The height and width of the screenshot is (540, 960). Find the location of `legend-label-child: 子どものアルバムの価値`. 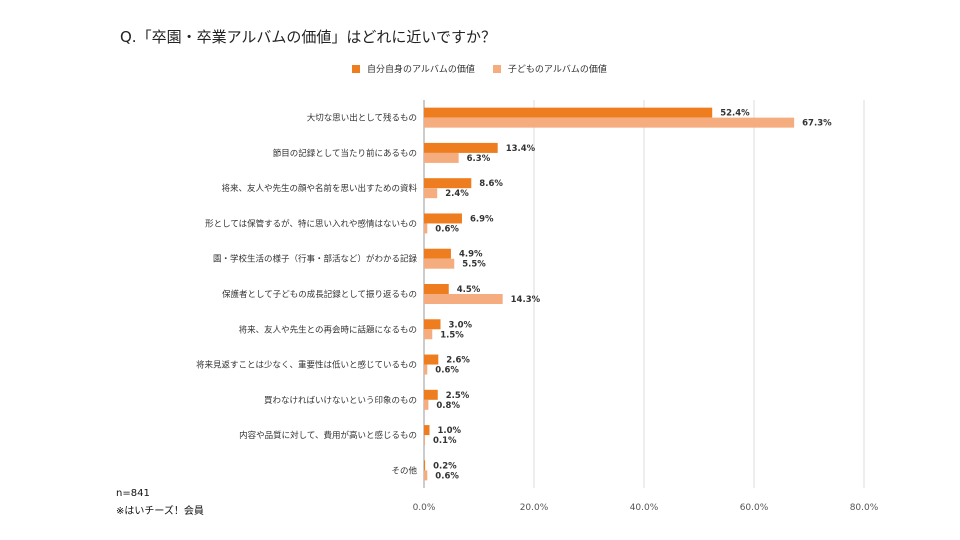

legend-label-child: 子どものアルバムの価値 is located at coordinates (557, 70).